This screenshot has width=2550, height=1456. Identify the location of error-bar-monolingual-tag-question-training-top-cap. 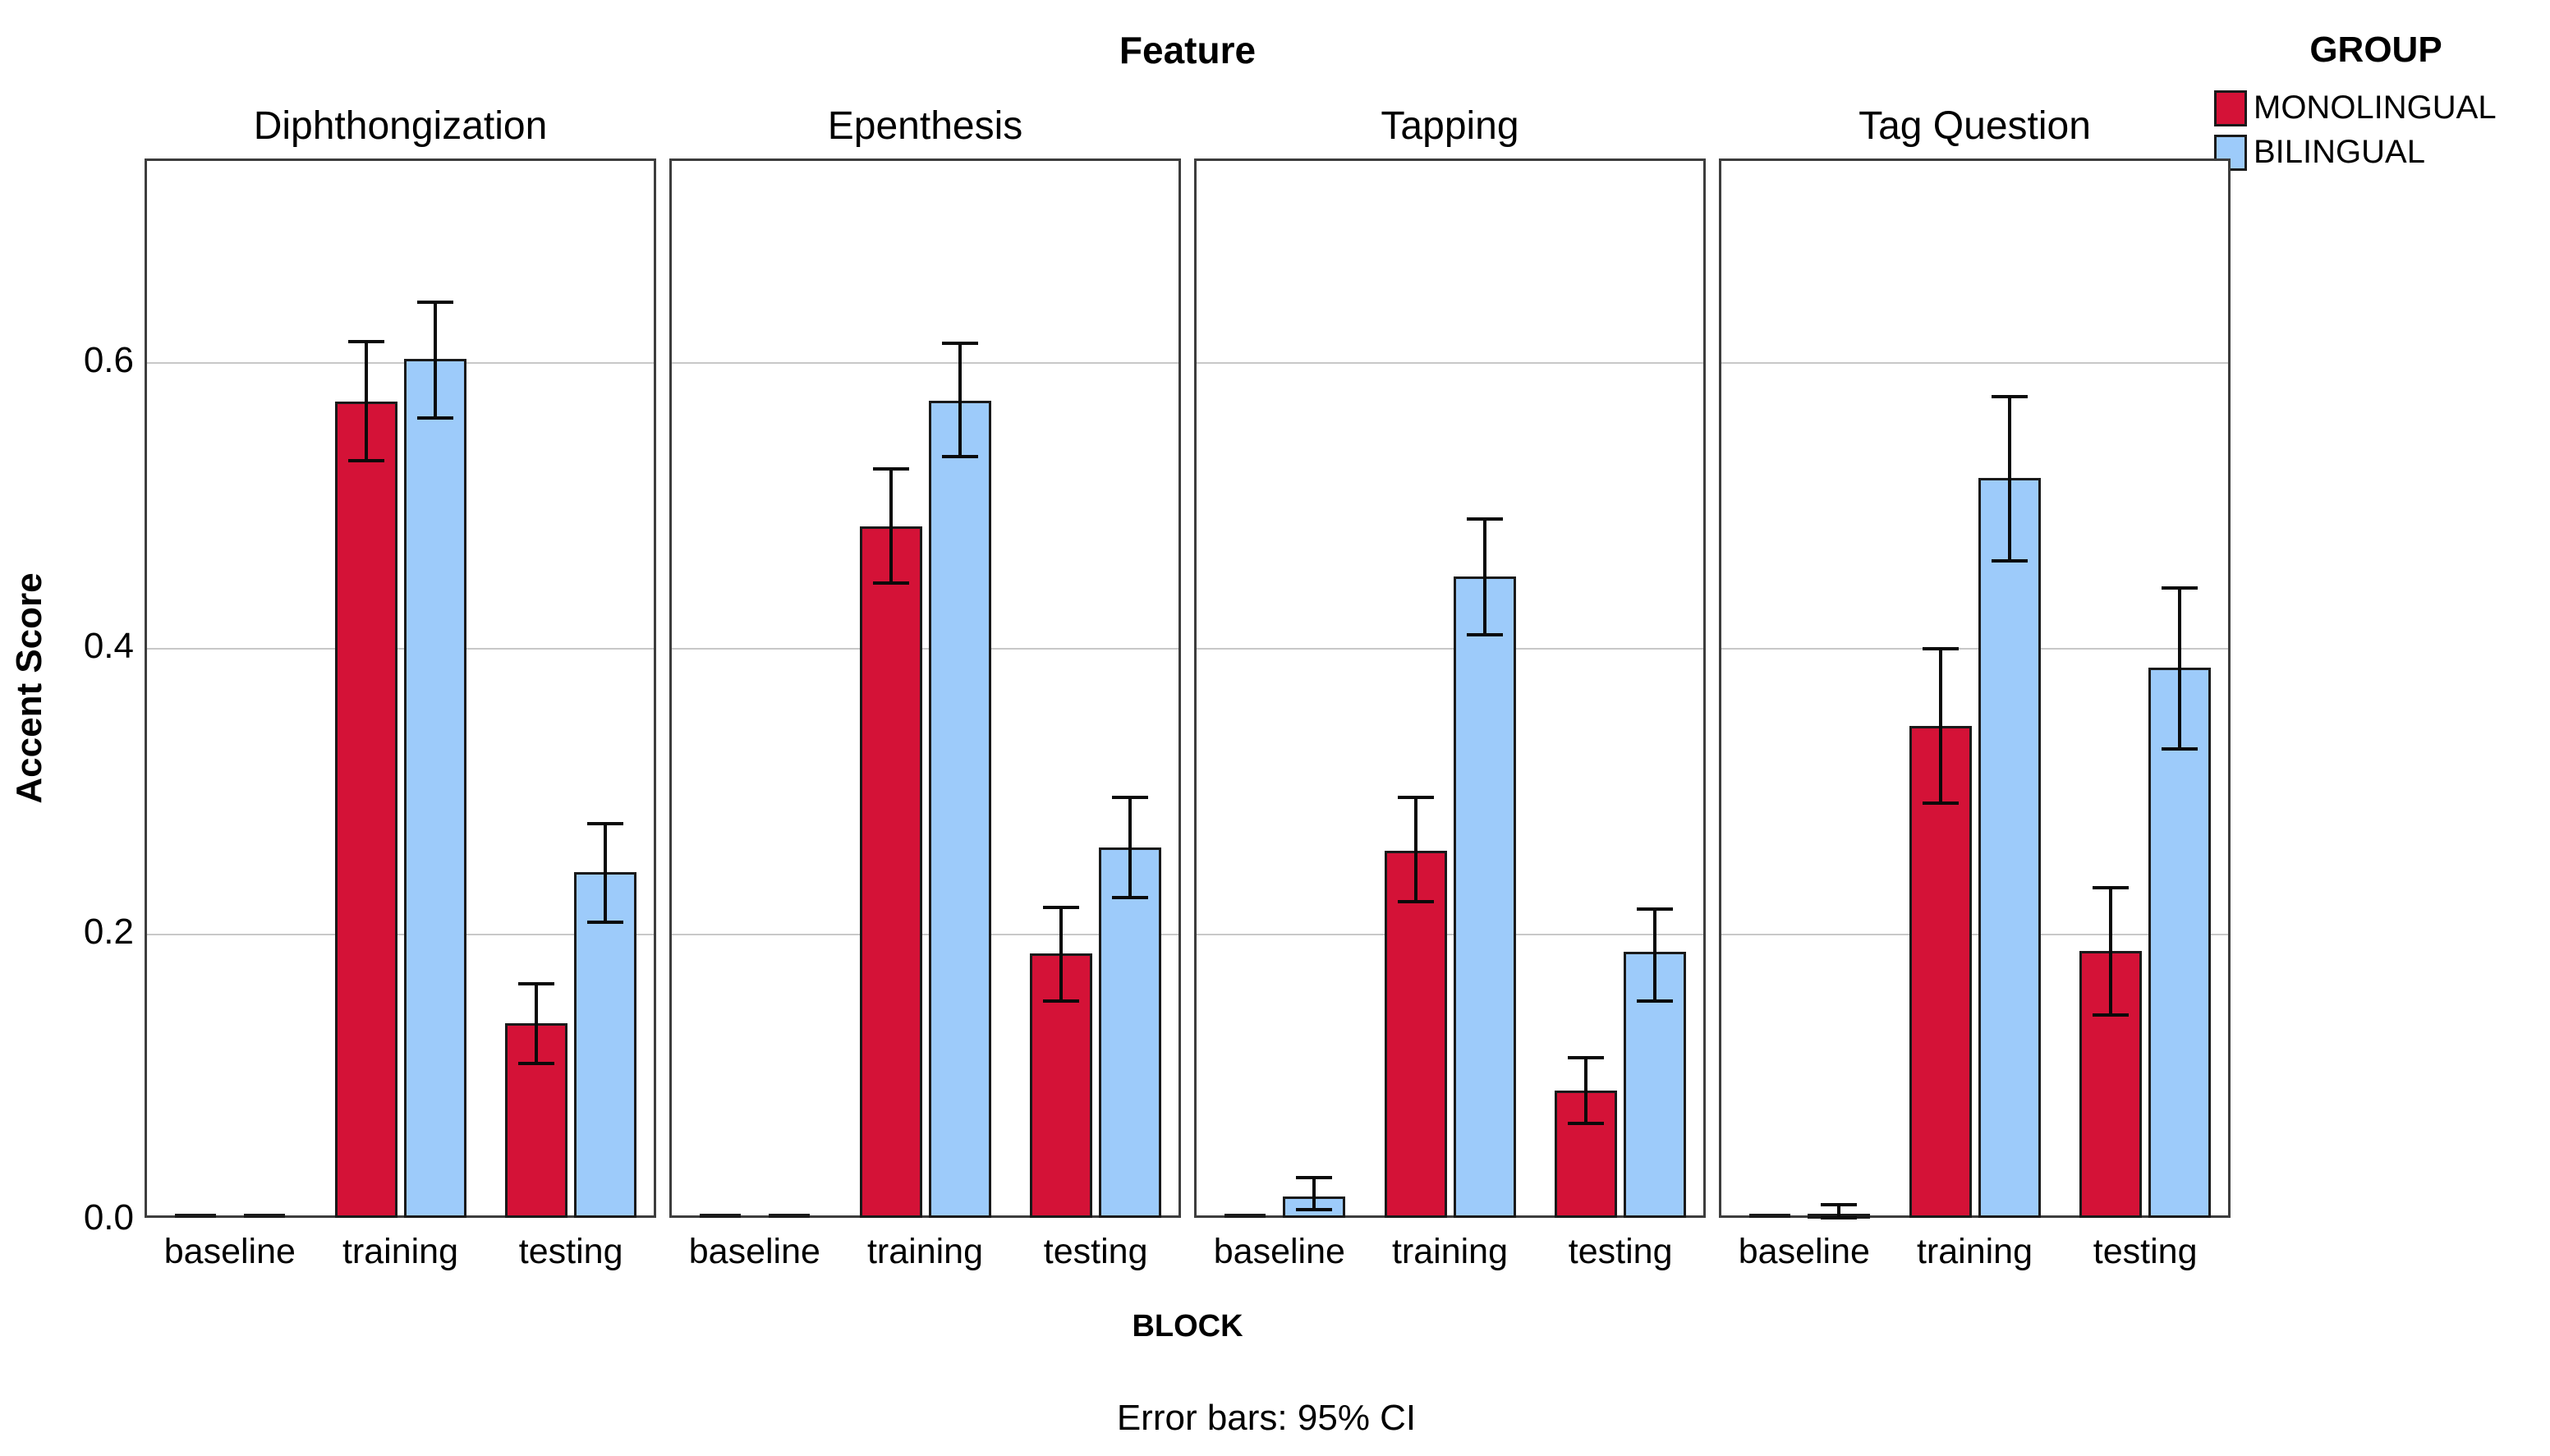
(1940, 649).